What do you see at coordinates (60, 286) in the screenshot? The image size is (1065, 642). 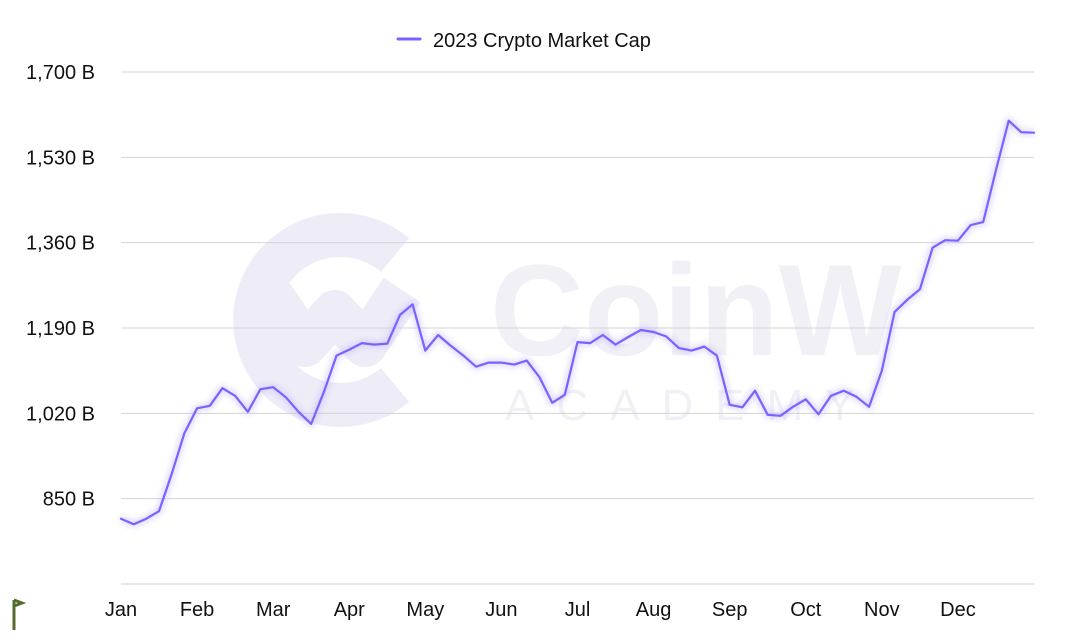 I see `y-tick-labels: 850 B 1,020 B 1,190 B 1,360 B 1,530 B 1,700 B` at bounding box center [60, 286].